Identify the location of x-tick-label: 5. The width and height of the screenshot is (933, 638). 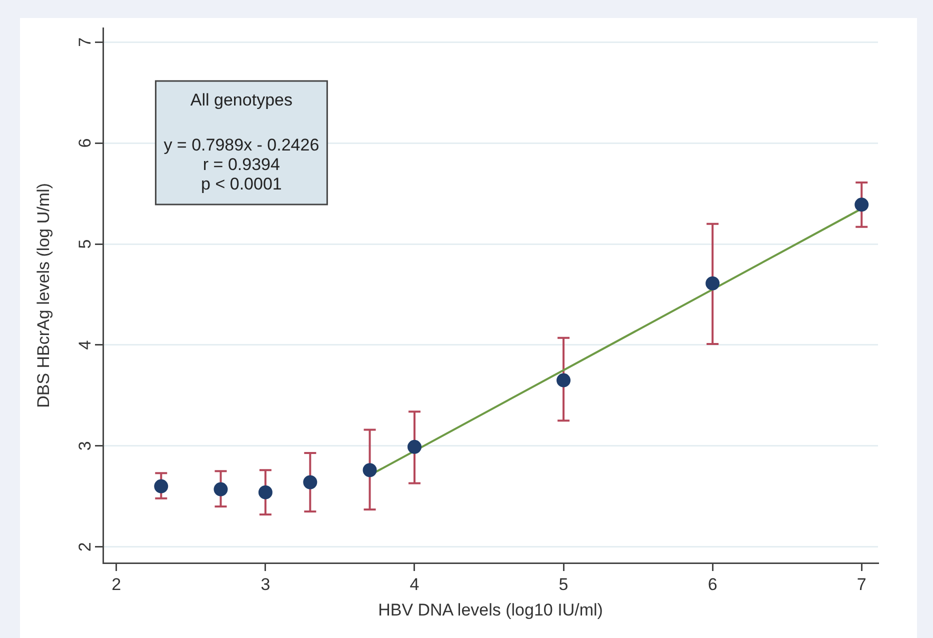
(563, 584).